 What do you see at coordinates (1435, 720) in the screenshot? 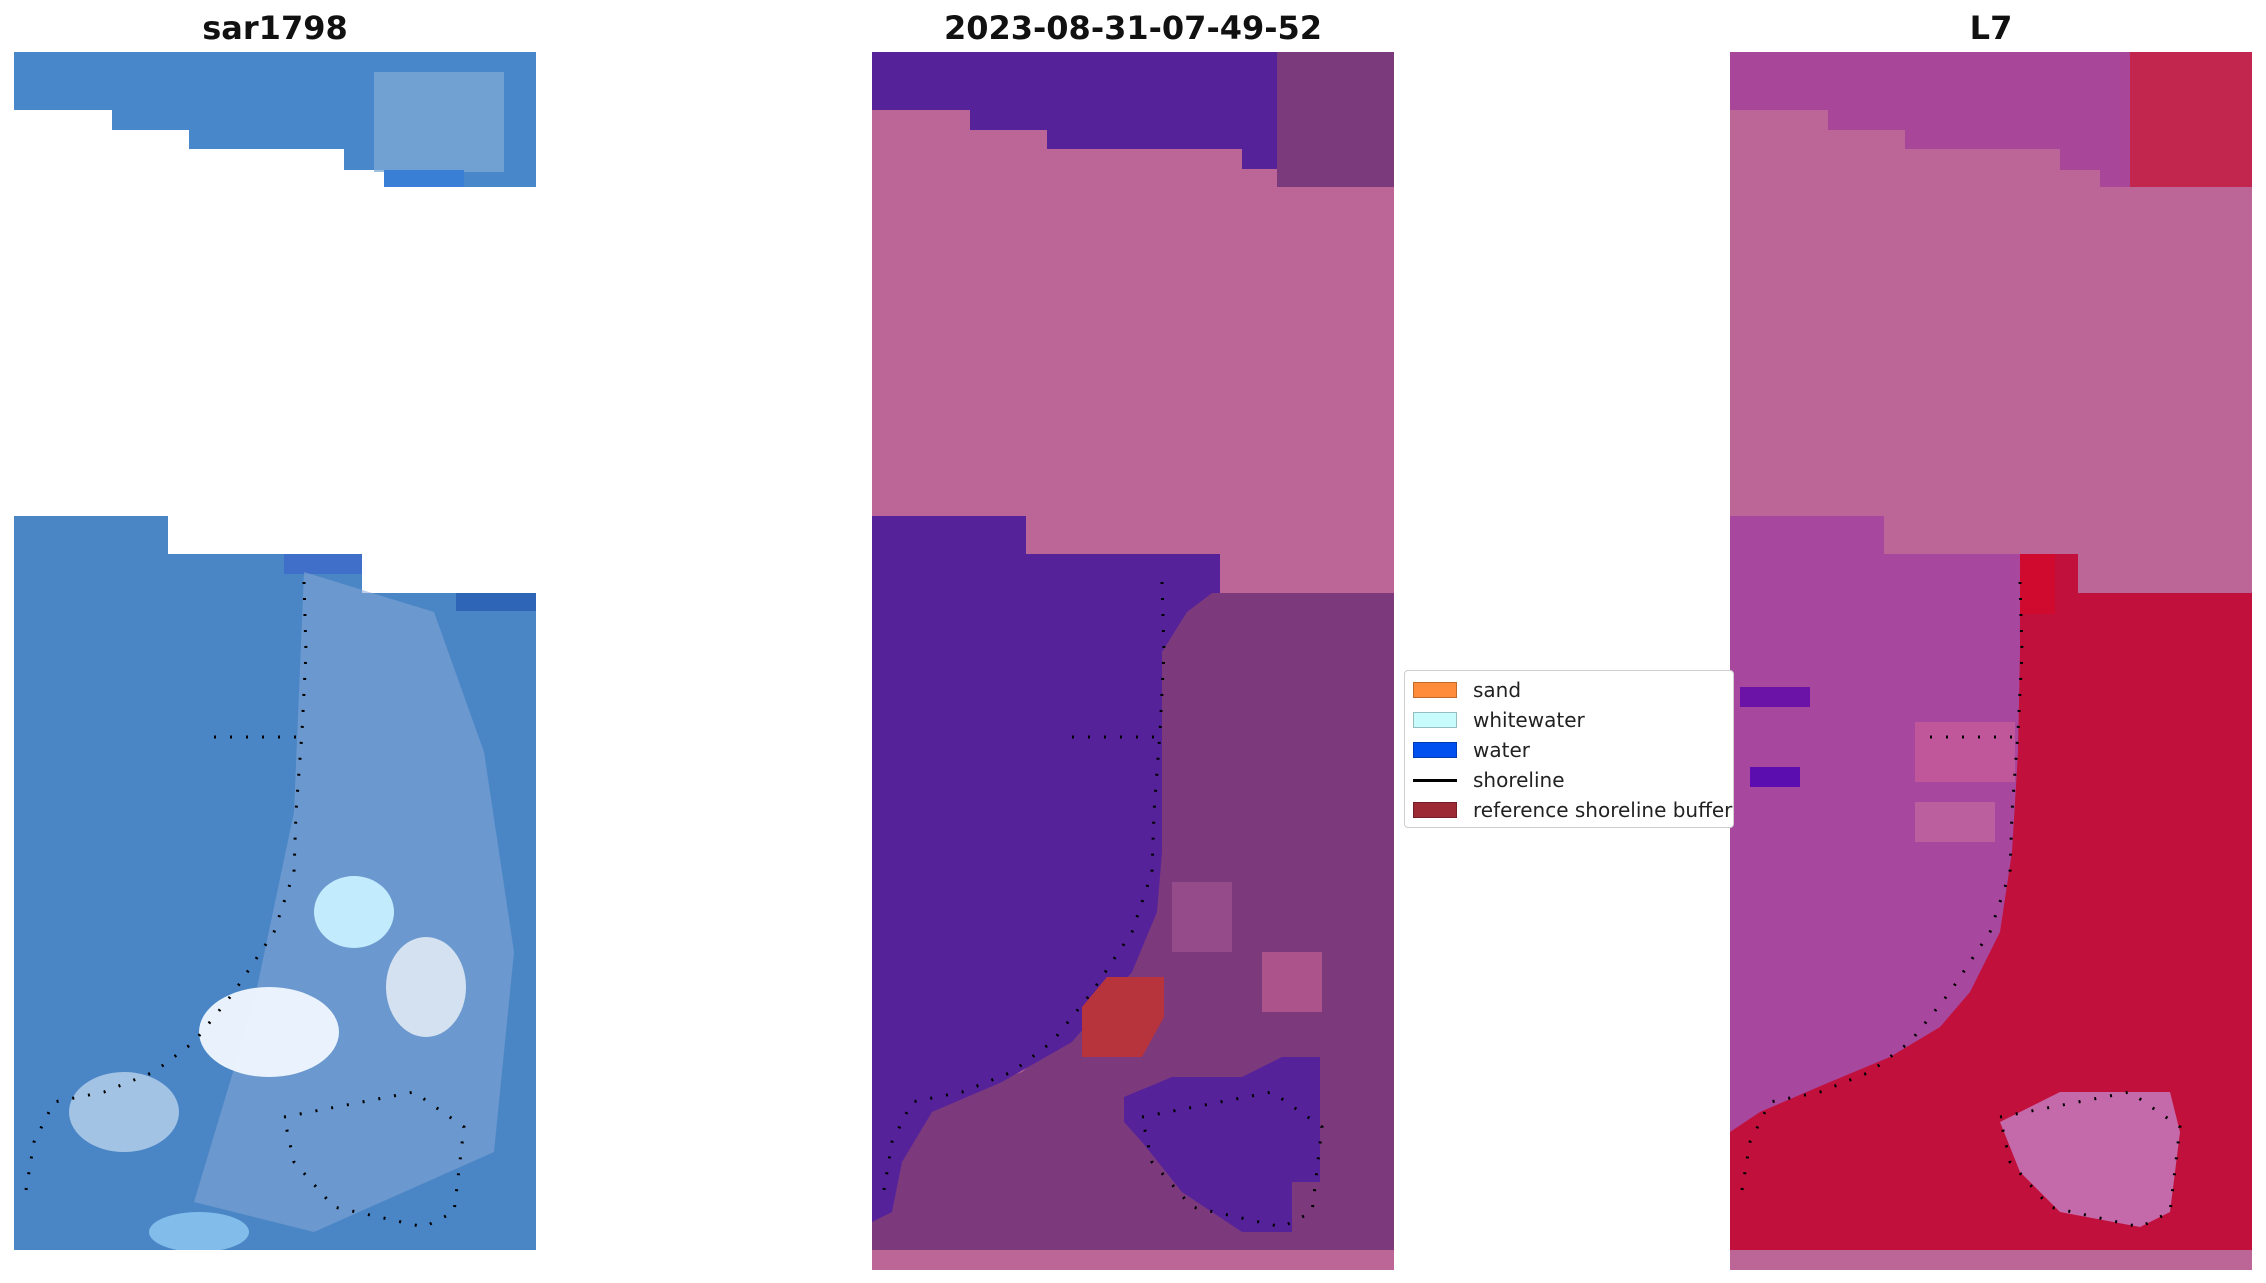
I see `whitewater-swatch` at bounding box center [1435, 720].